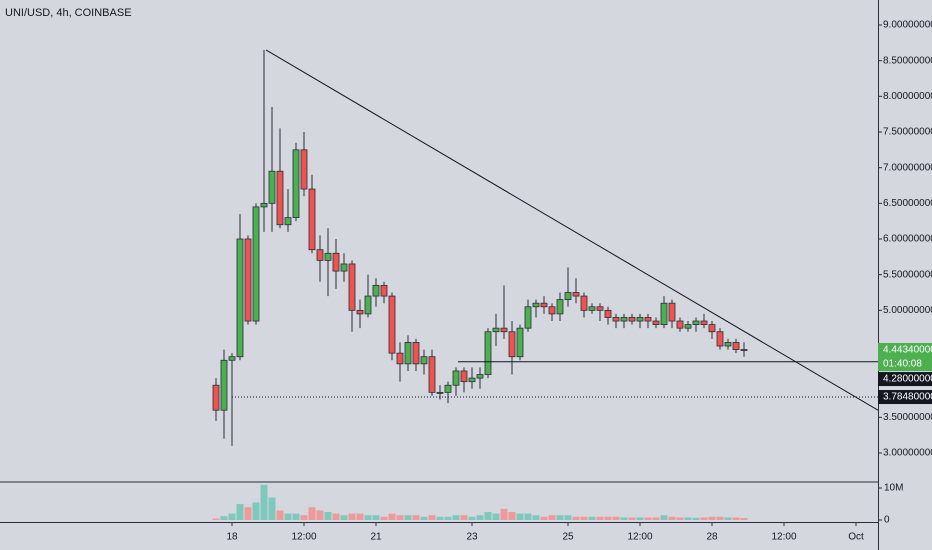 This screenshot has width=932, height=550. I want to click on y-tick-label: 6.50000000, so click(907, 203).